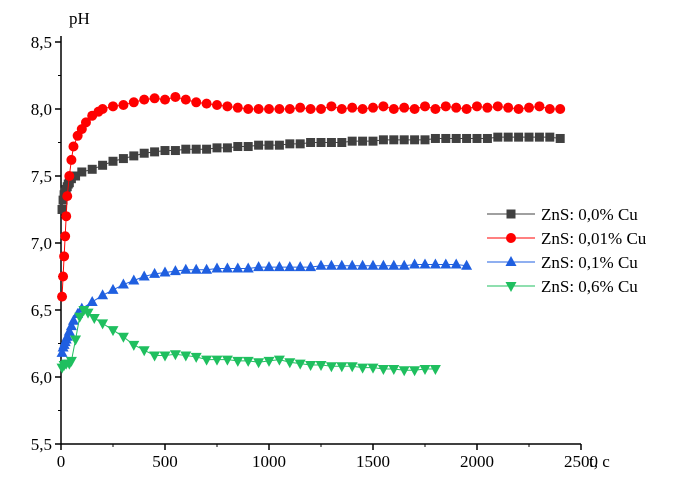 The image size is (699, 486). What do you see at coordinates (589, 214) in the screenshot?
I see `legend-label: ZnS: 0,0% Cu` at bounding box center [589, 214].